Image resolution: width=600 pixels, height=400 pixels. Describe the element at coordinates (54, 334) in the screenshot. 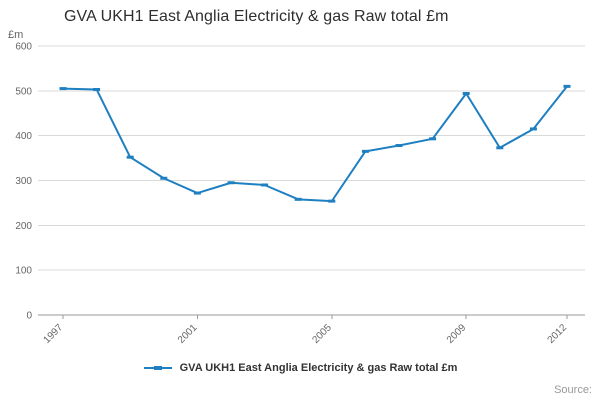

I see `svg-text: 1997` at that location.